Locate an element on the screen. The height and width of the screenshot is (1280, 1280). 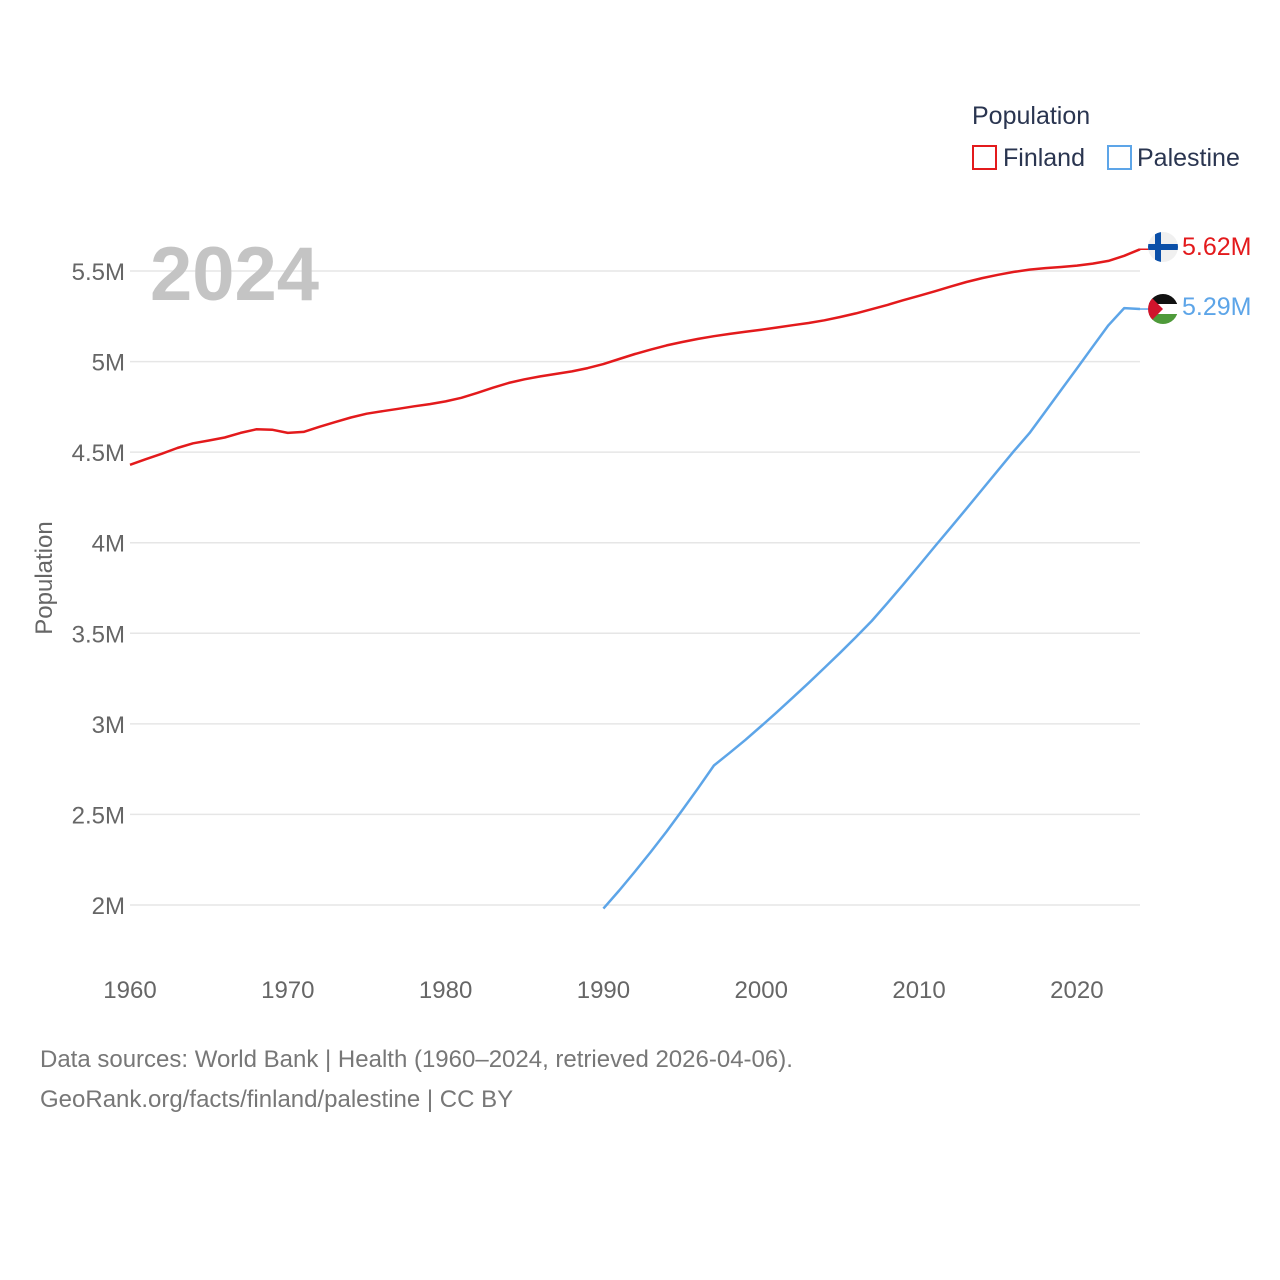
y-tick-label: 2.5M is located at coordinates (98, 815).